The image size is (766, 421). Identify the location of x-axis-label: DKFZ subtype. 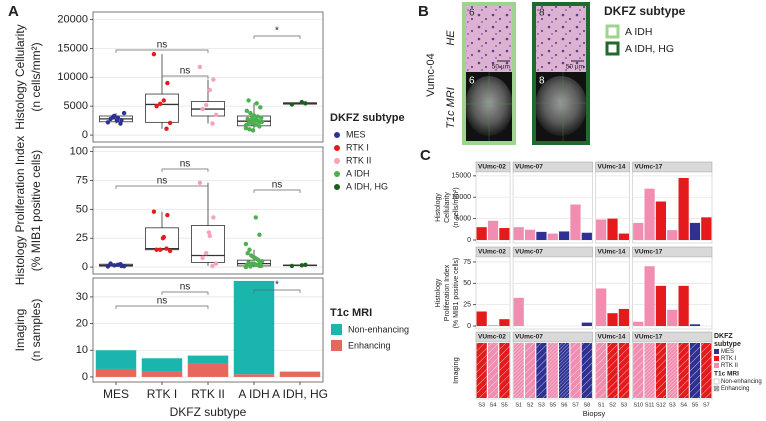
(208, 412).